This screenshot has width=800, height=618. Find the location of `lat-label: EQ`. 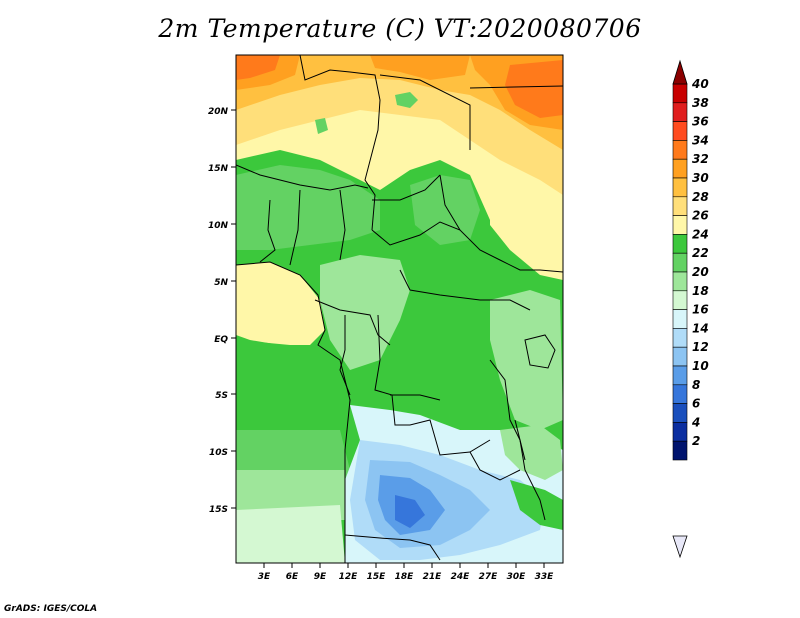

lat-label: EQ is located at coordinates (221, 340).